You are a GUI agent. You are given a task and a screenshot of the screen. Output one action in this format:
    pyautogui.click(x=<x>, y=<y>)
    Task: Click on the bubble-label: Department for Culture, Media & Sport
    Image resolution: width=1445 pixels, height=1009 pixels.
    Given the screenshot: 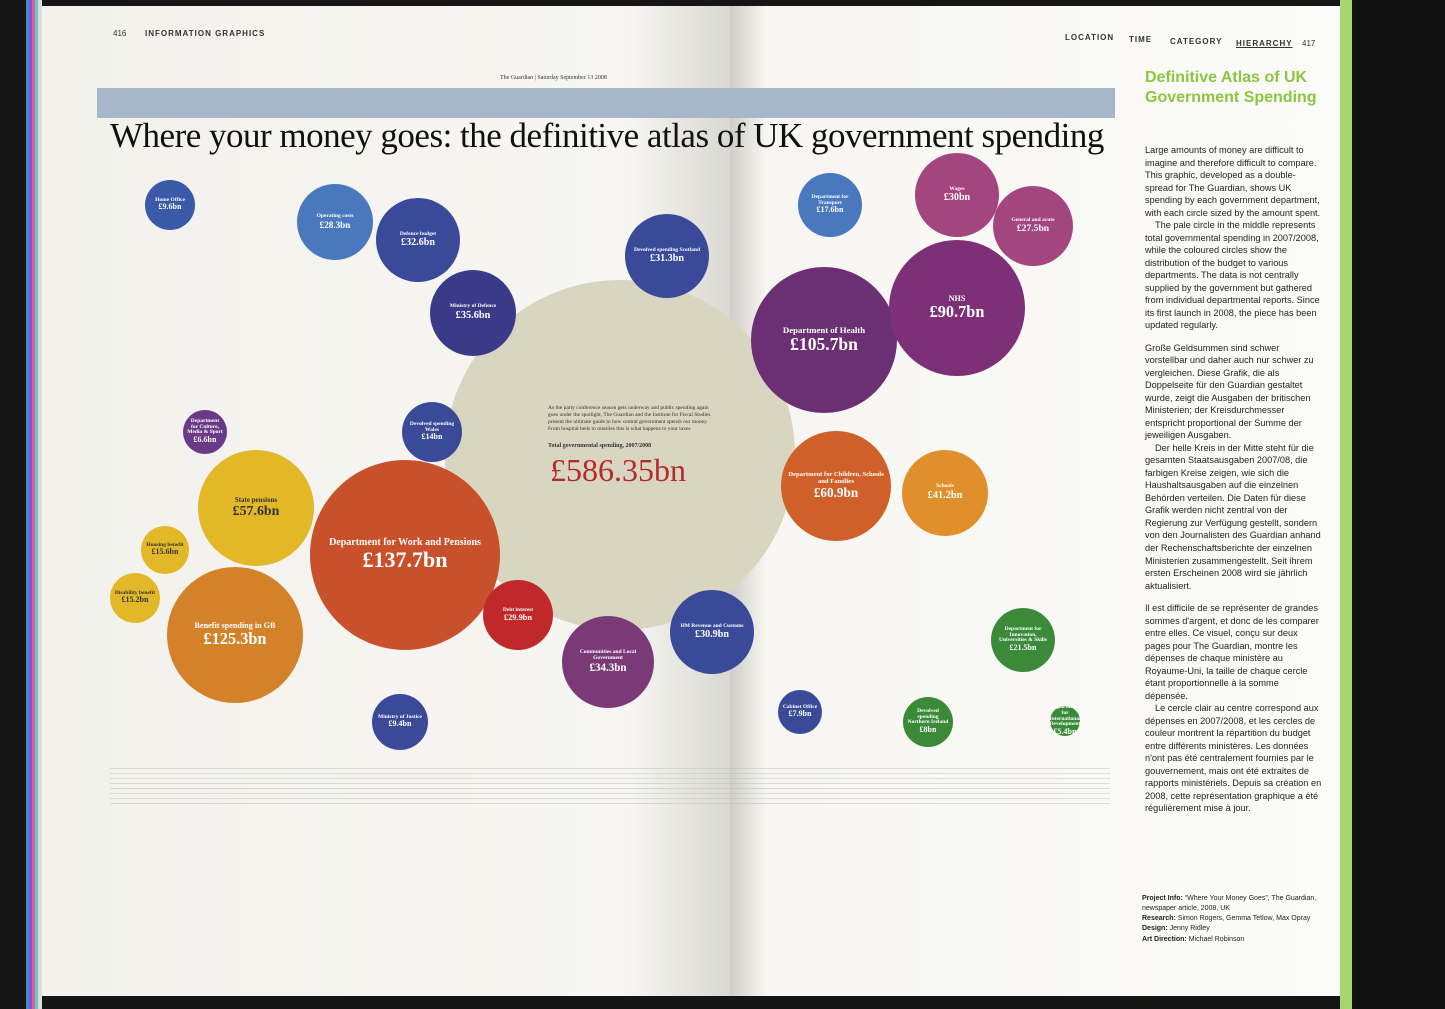 What is the action you would take?
    pyautogui.click(x=205, y=426)
    